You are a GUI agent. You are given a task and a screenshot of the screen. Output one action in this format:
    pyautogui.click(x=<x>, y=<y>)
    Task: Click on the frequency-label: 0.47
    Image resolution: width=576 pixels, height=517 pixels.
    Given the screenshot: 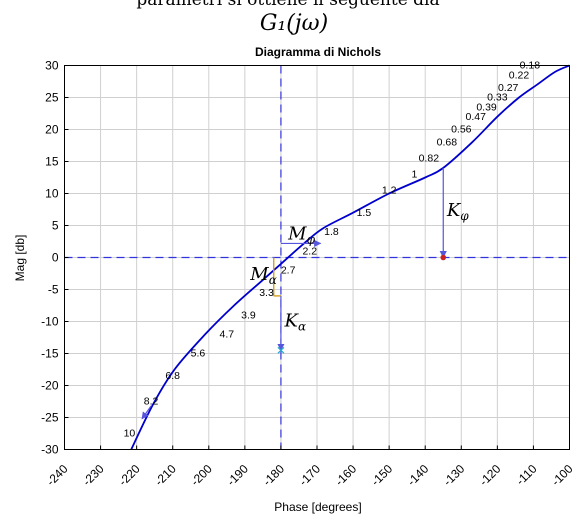 What is the action you would take?
    pyautogui.click(x=475, y=117)
    